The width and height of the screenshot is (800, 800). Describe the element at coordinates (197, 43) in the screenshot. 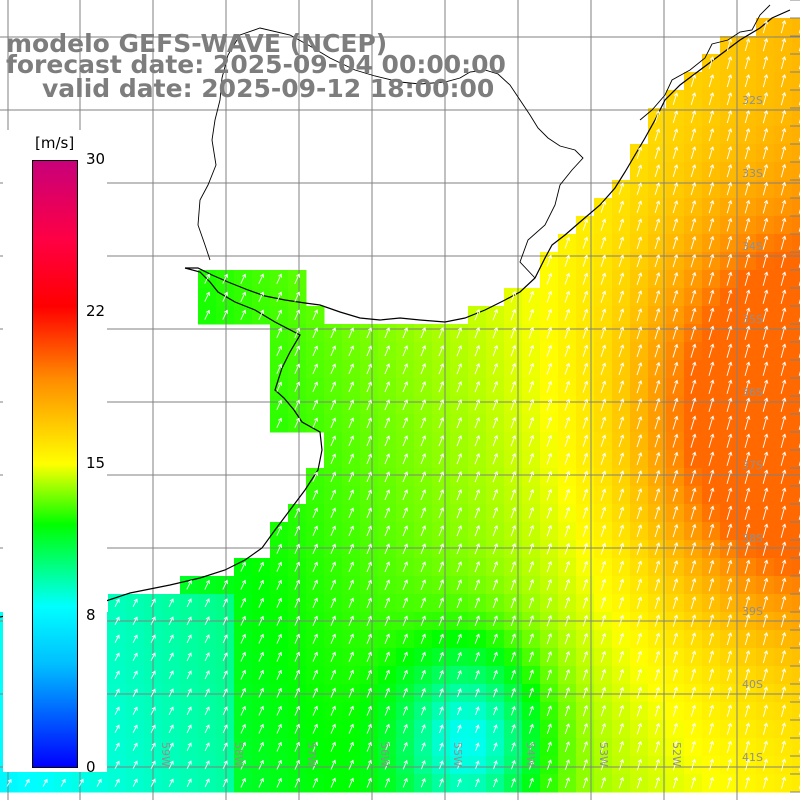

I see `title-model: modelo GEFS-WAVE (NCEP)` at that location.